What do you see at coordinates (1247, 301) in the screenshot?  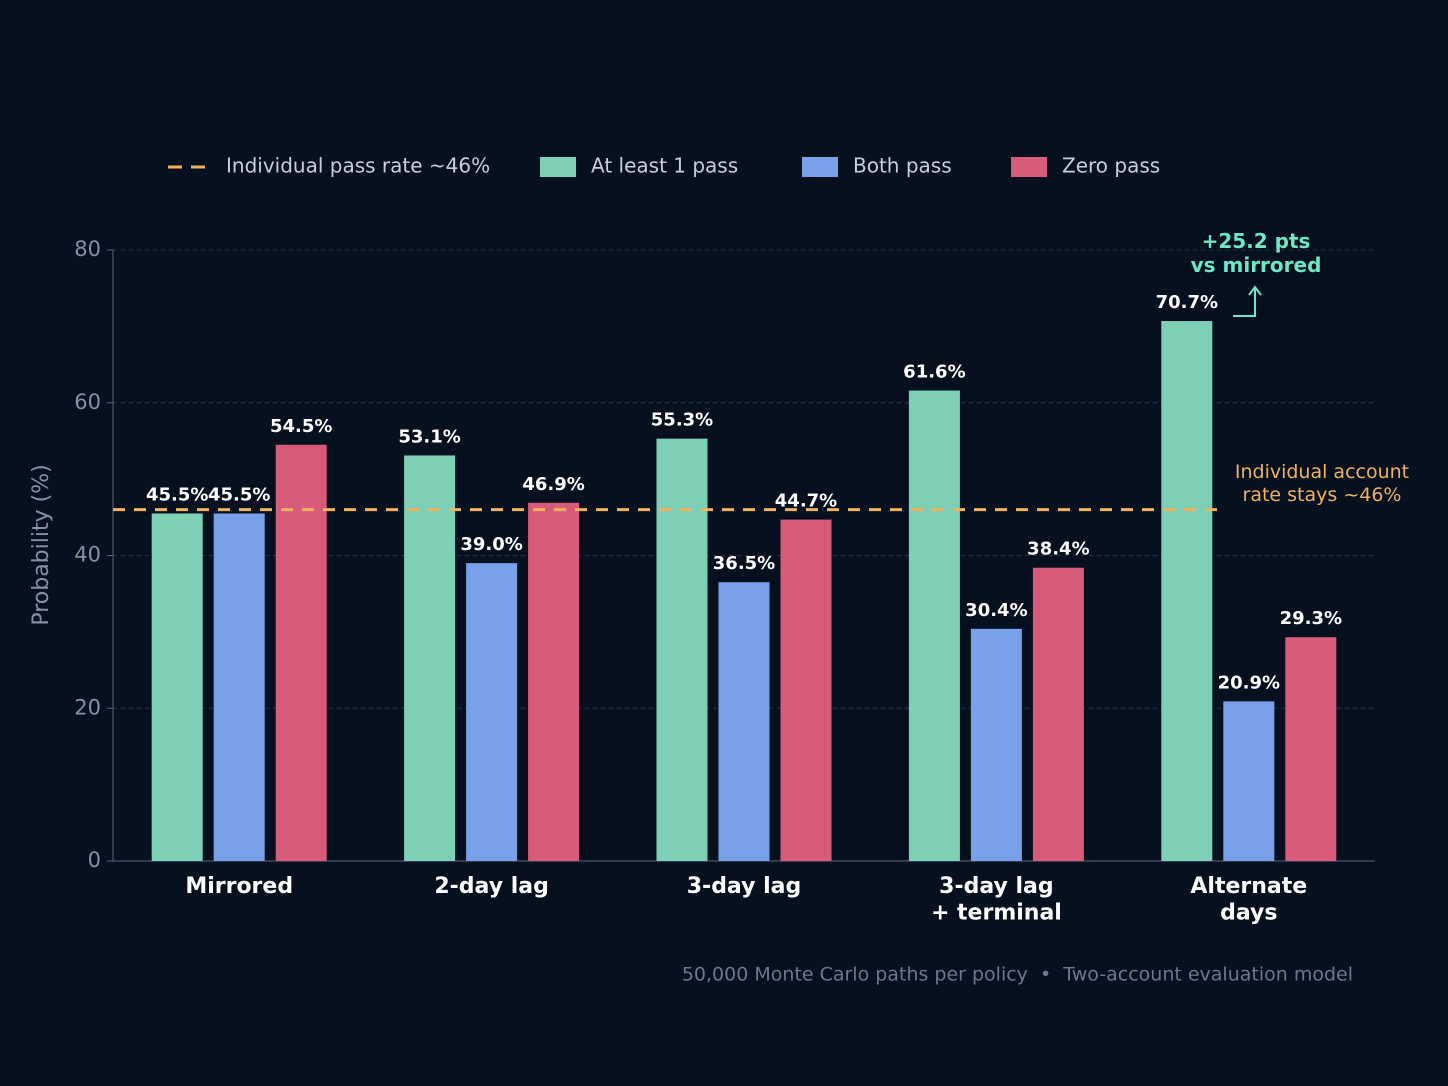 I see `annotation-arrow` at bounding box center [1247, 301].